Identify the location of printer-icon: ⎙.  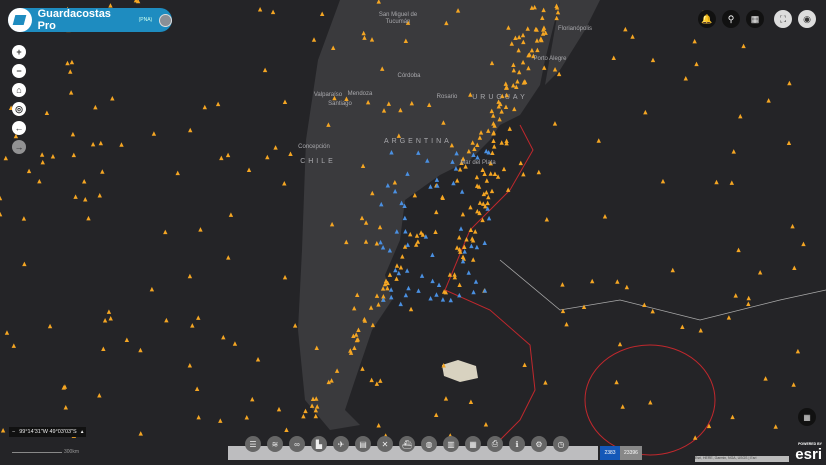
(495, 444).